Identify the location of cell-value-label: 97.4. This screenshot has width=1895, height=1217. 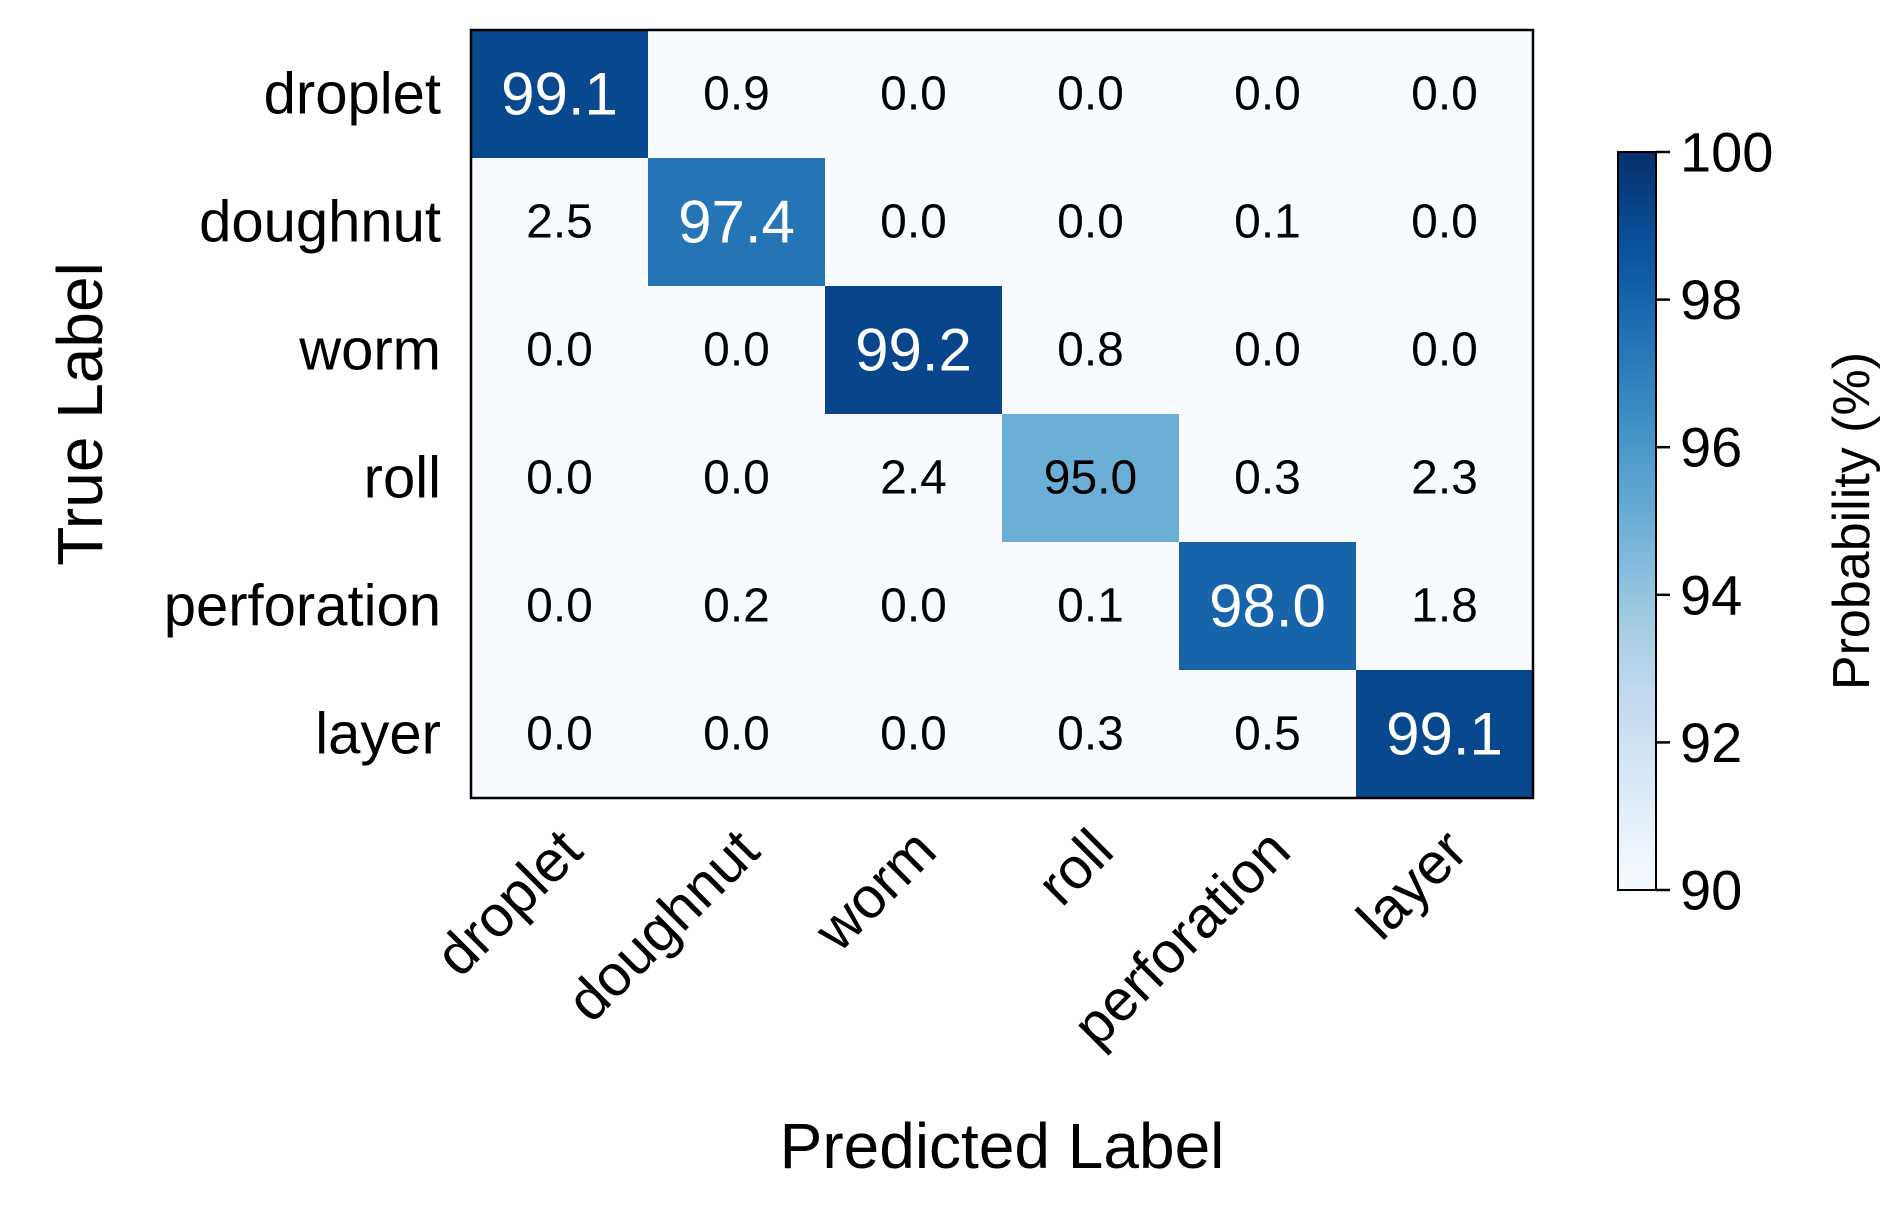
(736, 222).